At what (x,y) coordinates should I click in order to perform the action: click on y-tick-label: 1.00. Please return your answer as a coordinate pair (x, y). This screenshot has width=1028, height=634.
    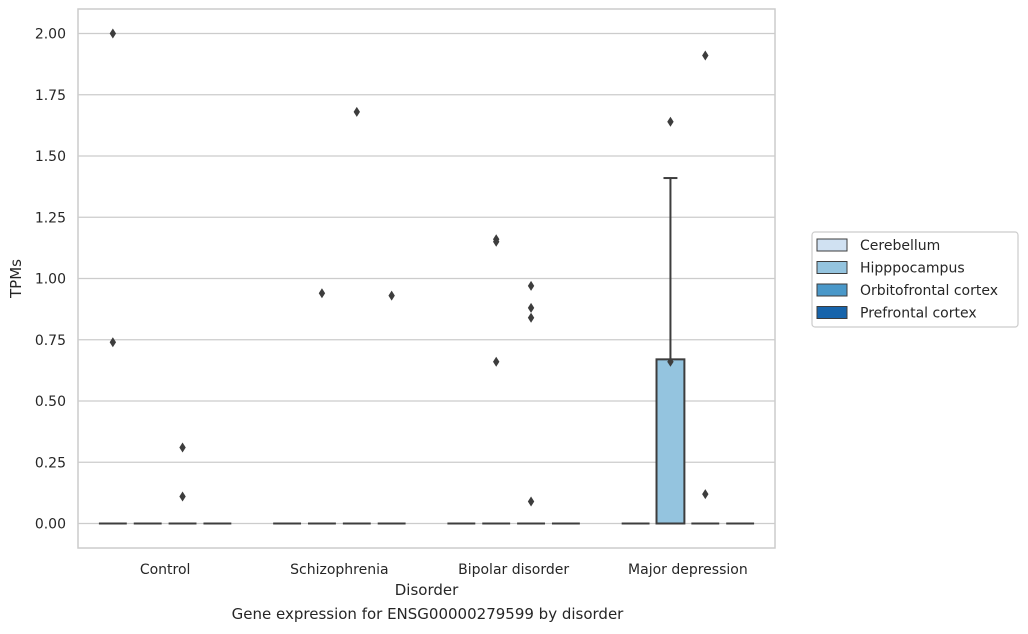
    Looking at the image, I should click on (50, 280).